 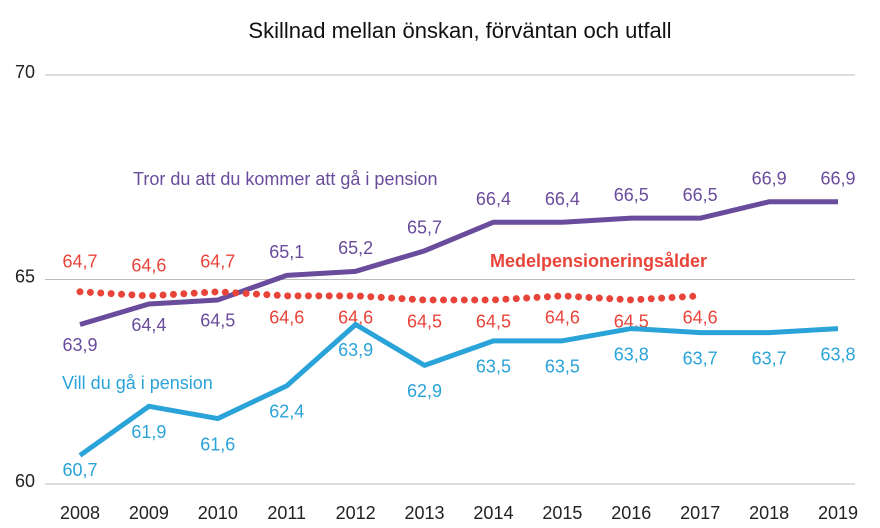 I want to click on data-label: 65,7, so click(x=424, y=228).